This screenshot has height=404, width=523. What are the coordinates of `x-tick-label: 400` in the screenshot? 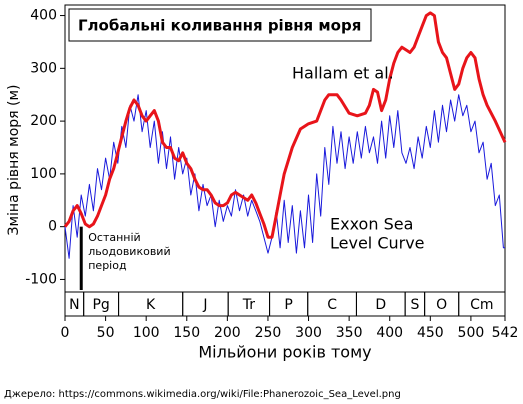 It's located at (389, 333).